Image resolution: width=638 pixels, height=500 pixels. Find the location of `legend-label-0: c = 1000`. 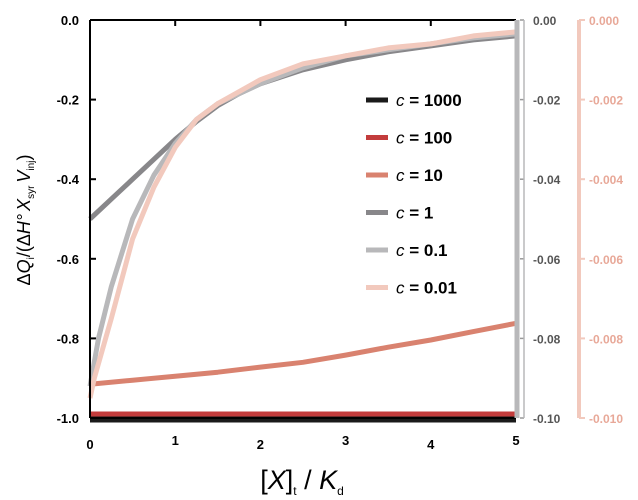

legend-label-0: c = 1000 is located at coordinates (429, 100).